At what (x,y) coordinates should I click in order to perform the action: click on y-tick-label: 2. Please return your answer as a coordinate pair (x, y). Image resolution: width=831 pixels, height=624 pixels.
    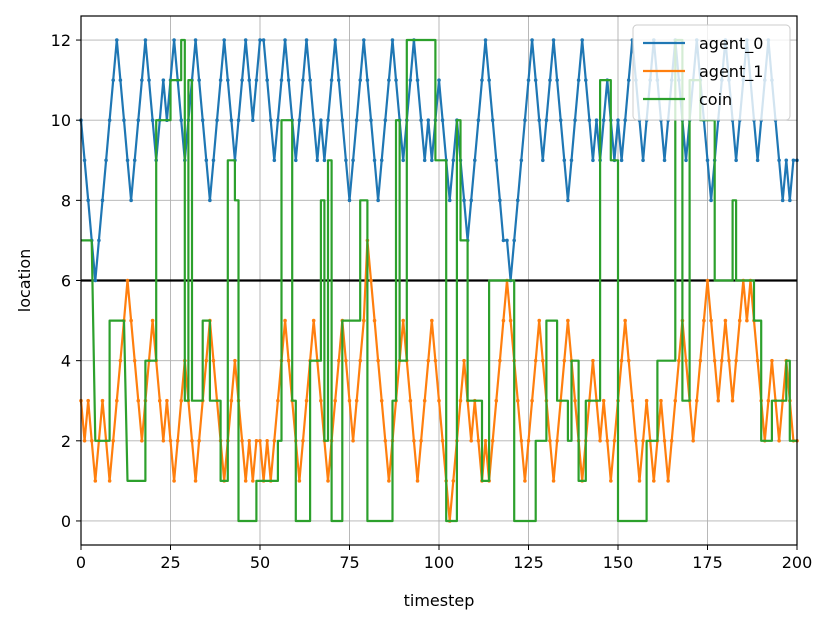
    Looking at the image, I should click on (66, 441).